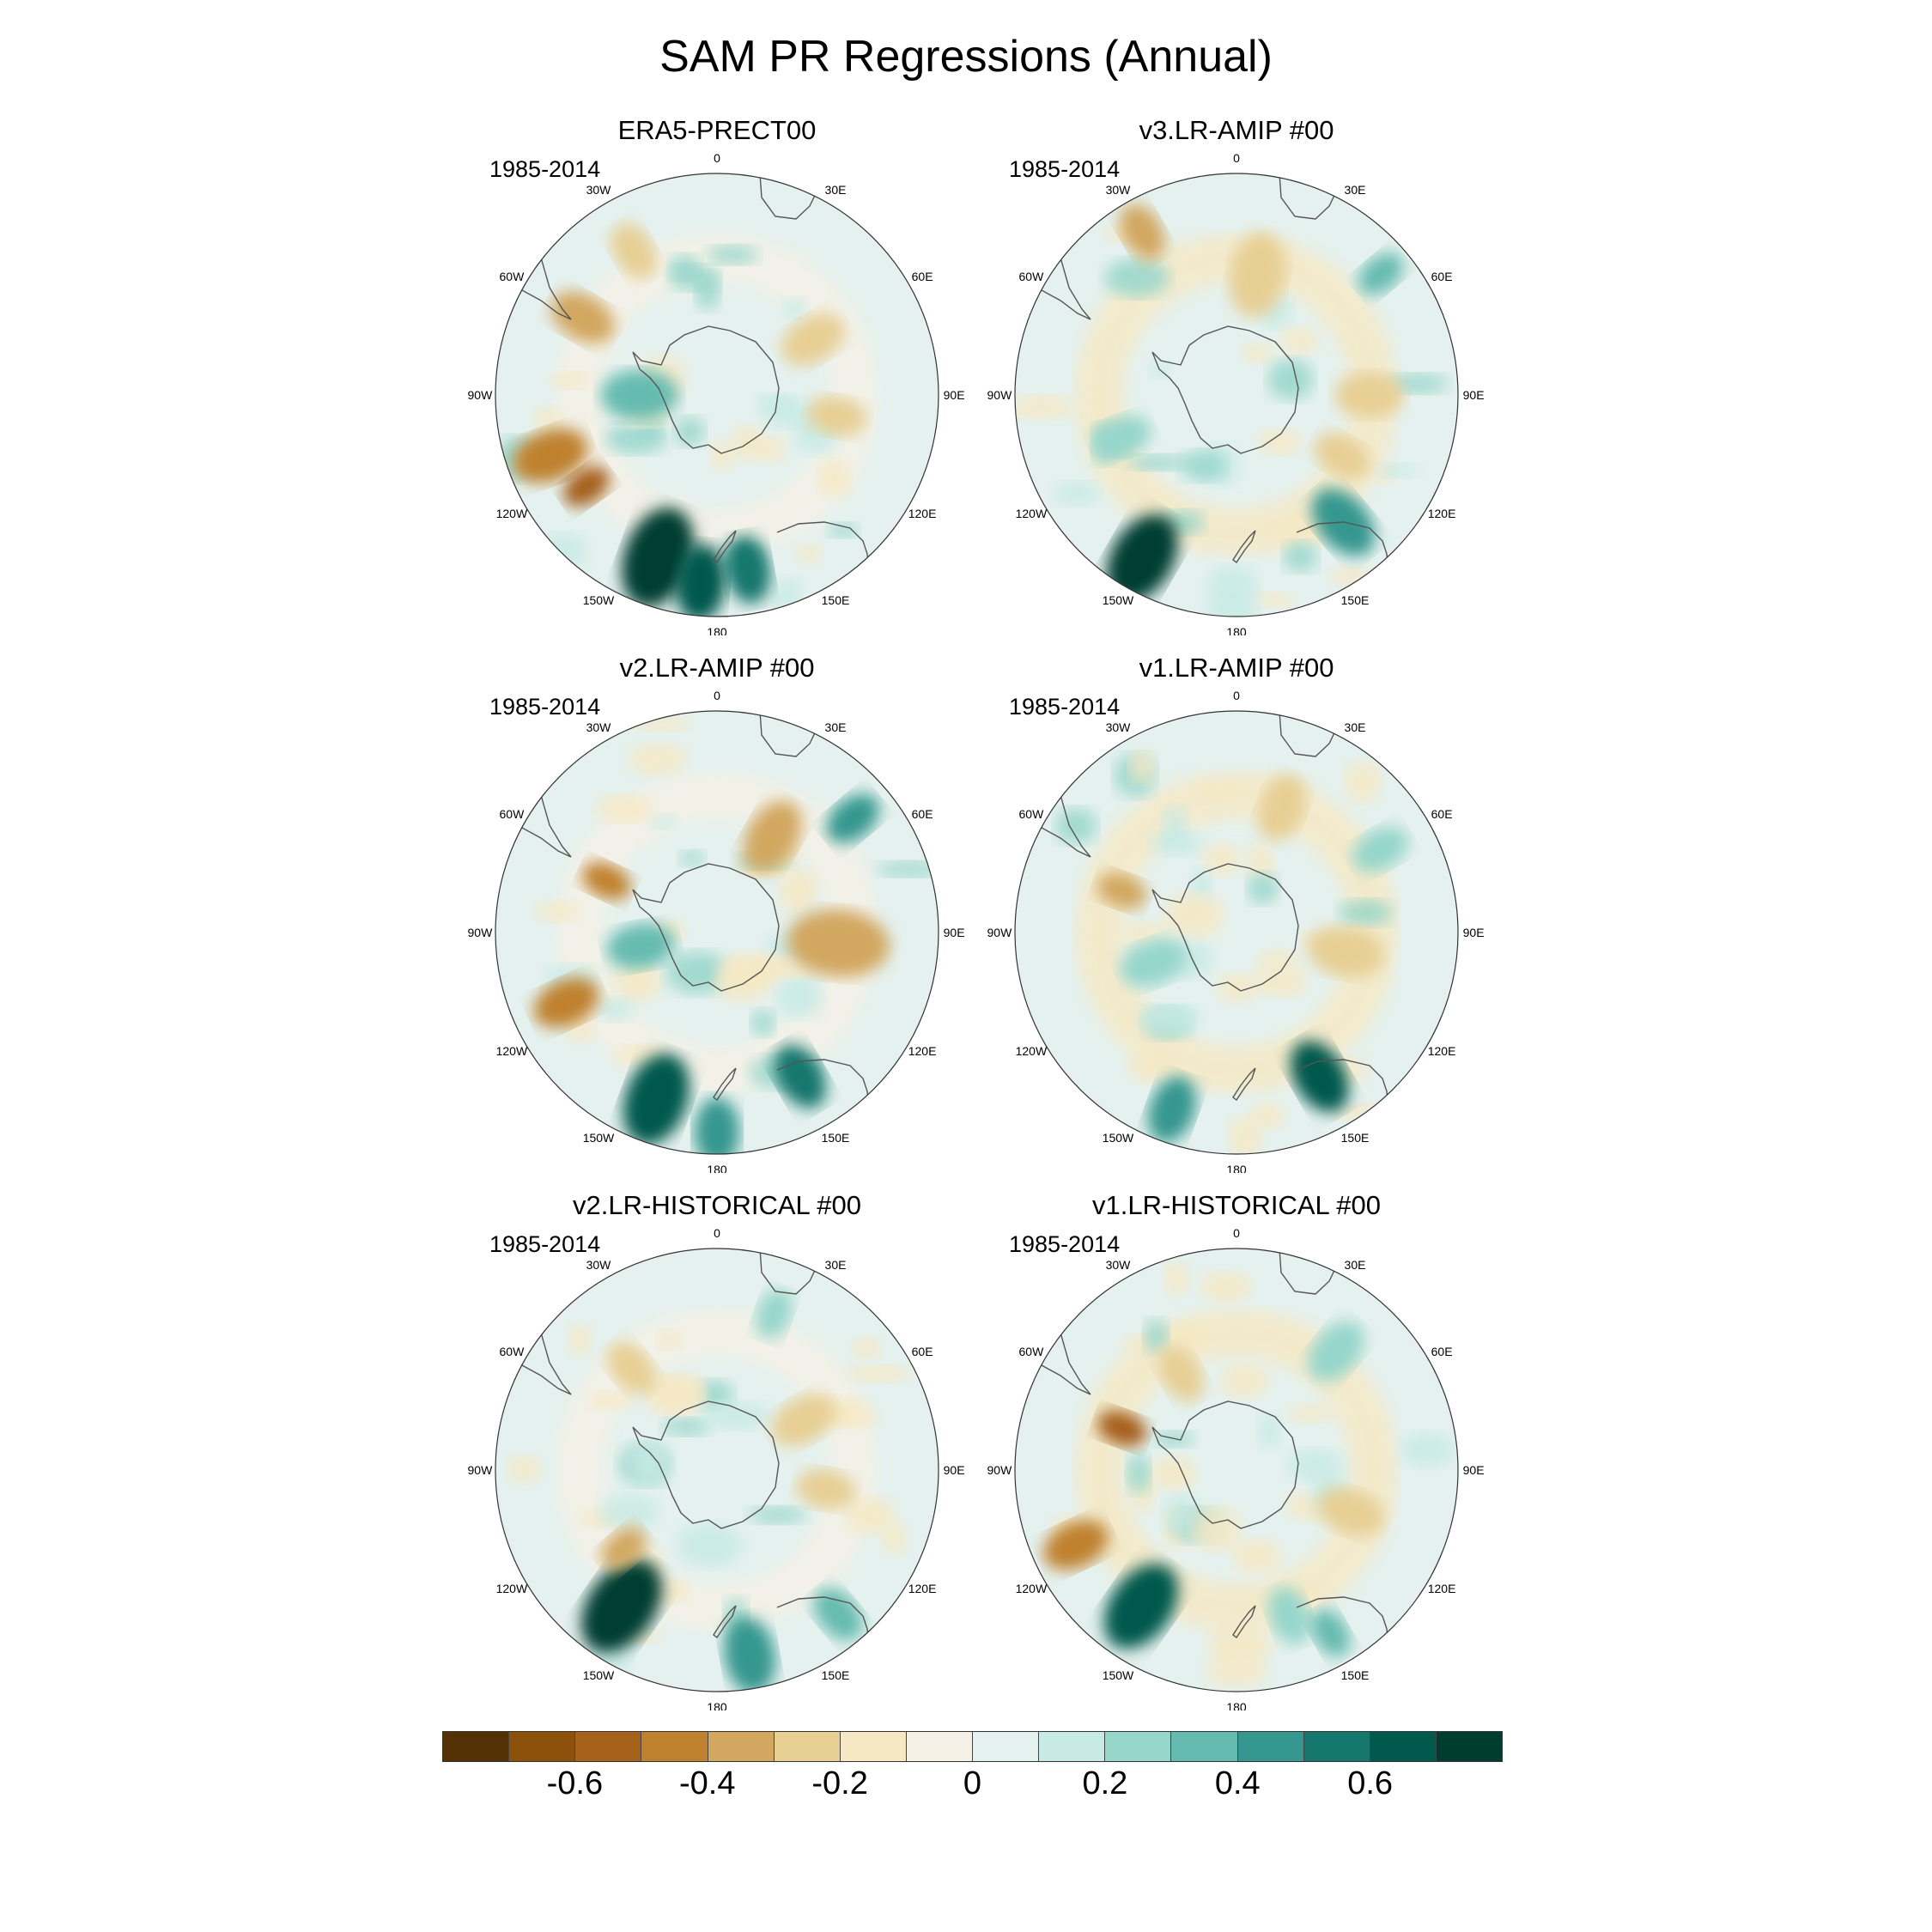 This screenshot has width=1932, height=1932. I want to click on colorbar-tick-label: 0.4, so click(1237, 1783).